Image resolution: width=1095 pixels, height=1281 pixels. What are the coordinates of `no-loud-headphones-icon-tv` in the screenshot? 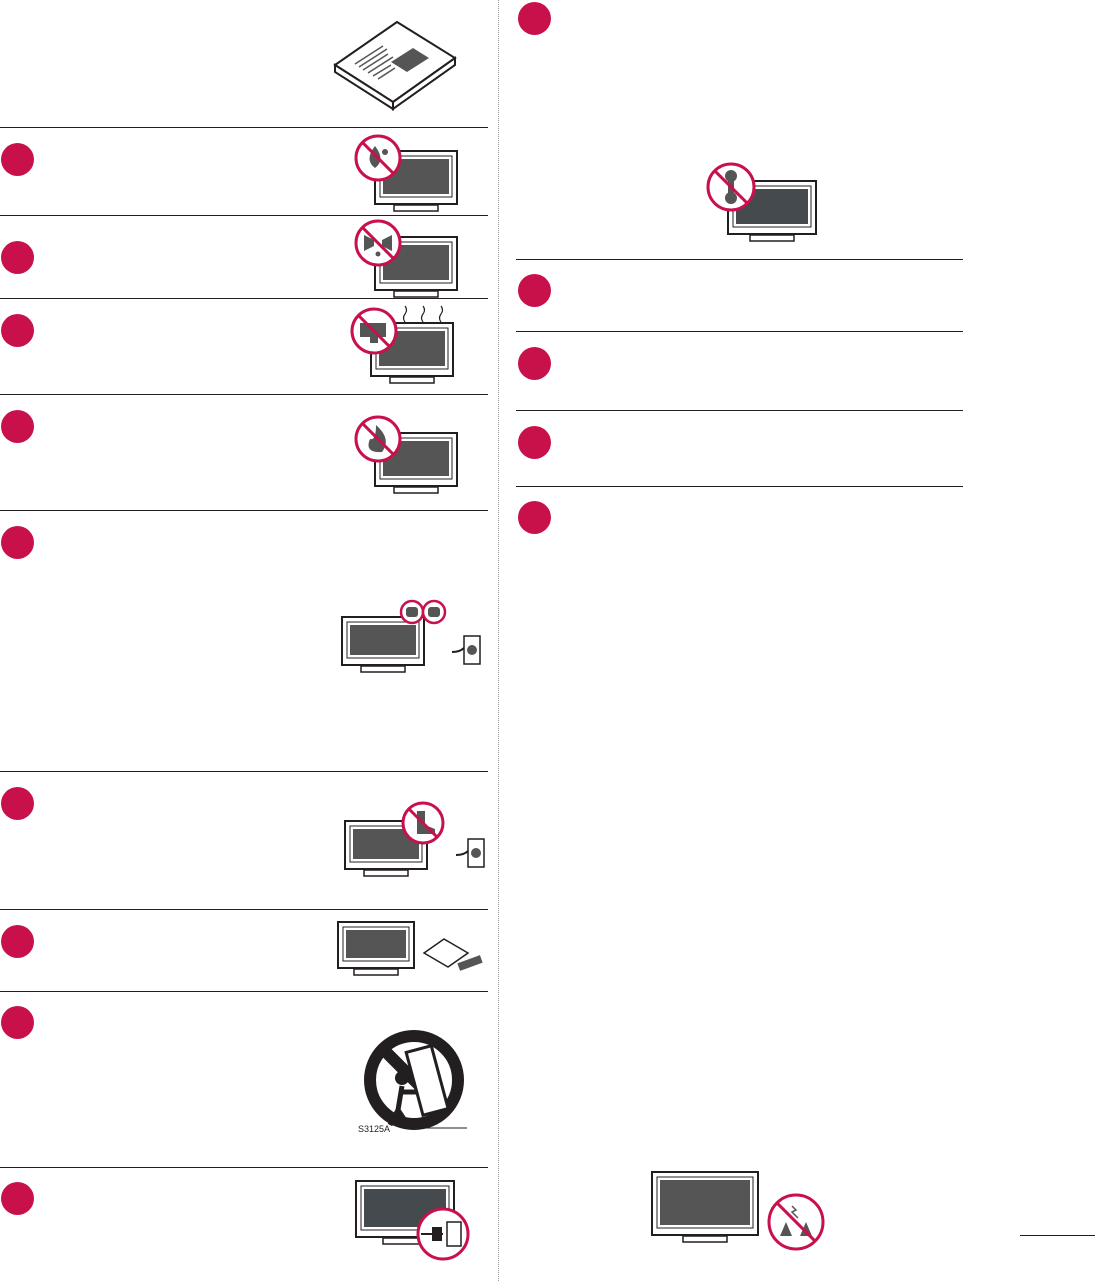 It's located at (705, 1207).